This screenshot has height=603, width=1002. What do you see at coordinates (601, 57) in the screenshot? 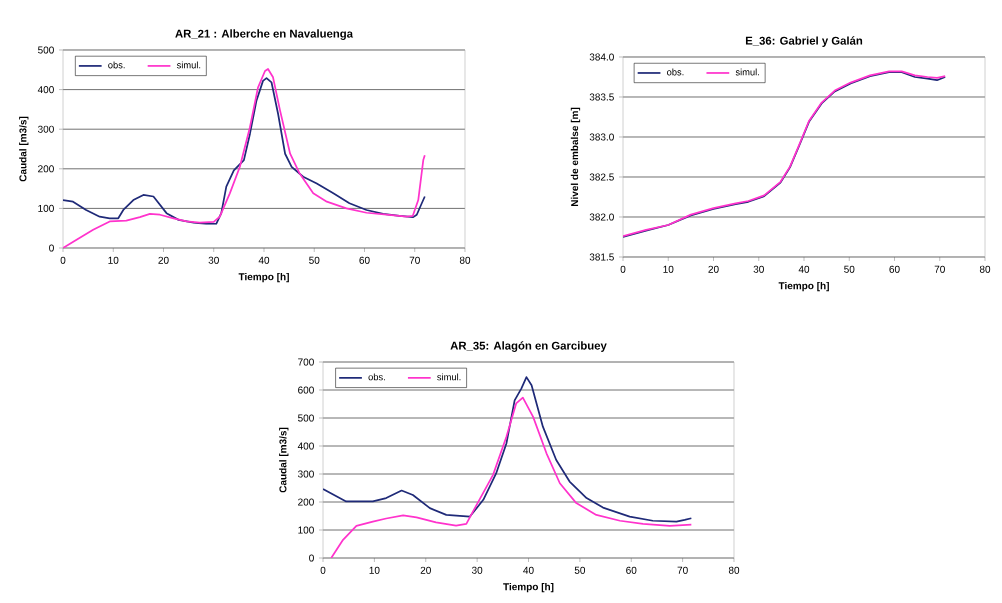
I see `y-tick-label: 384.0` at bounding box center [601, 57].